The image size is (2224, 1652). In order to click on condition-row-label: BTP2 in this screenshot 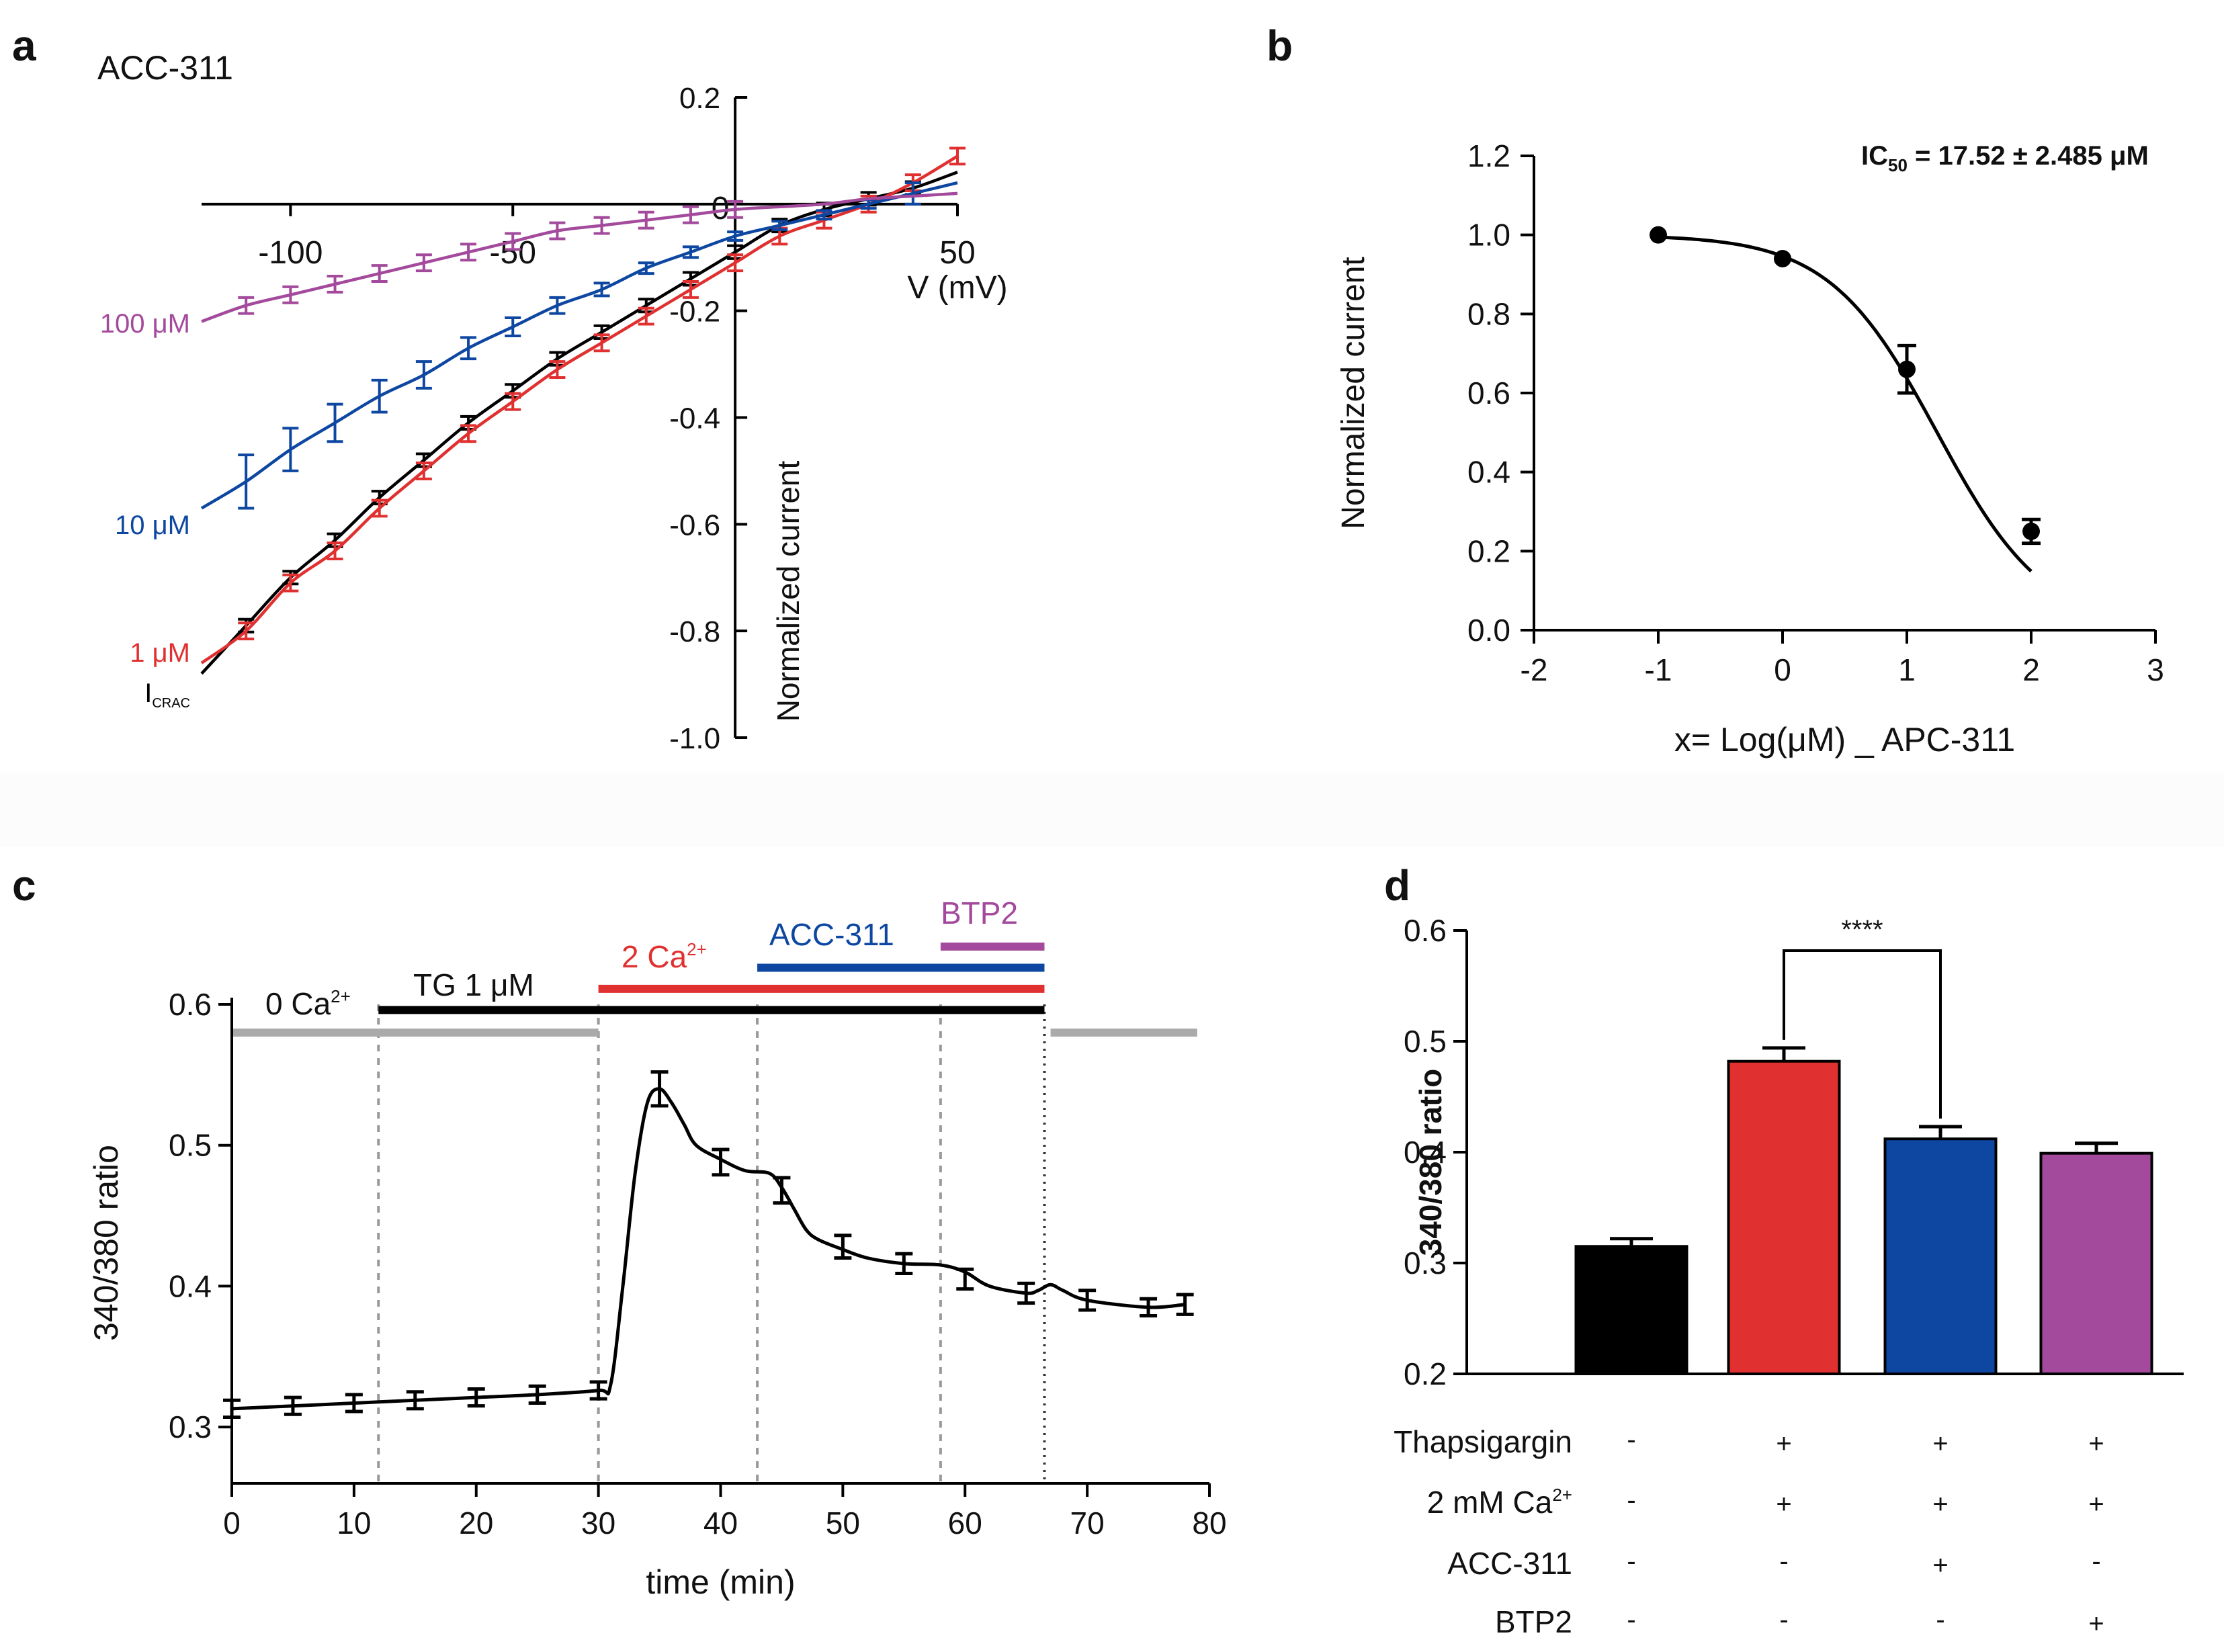, I will do `click(1533, 1621)`.